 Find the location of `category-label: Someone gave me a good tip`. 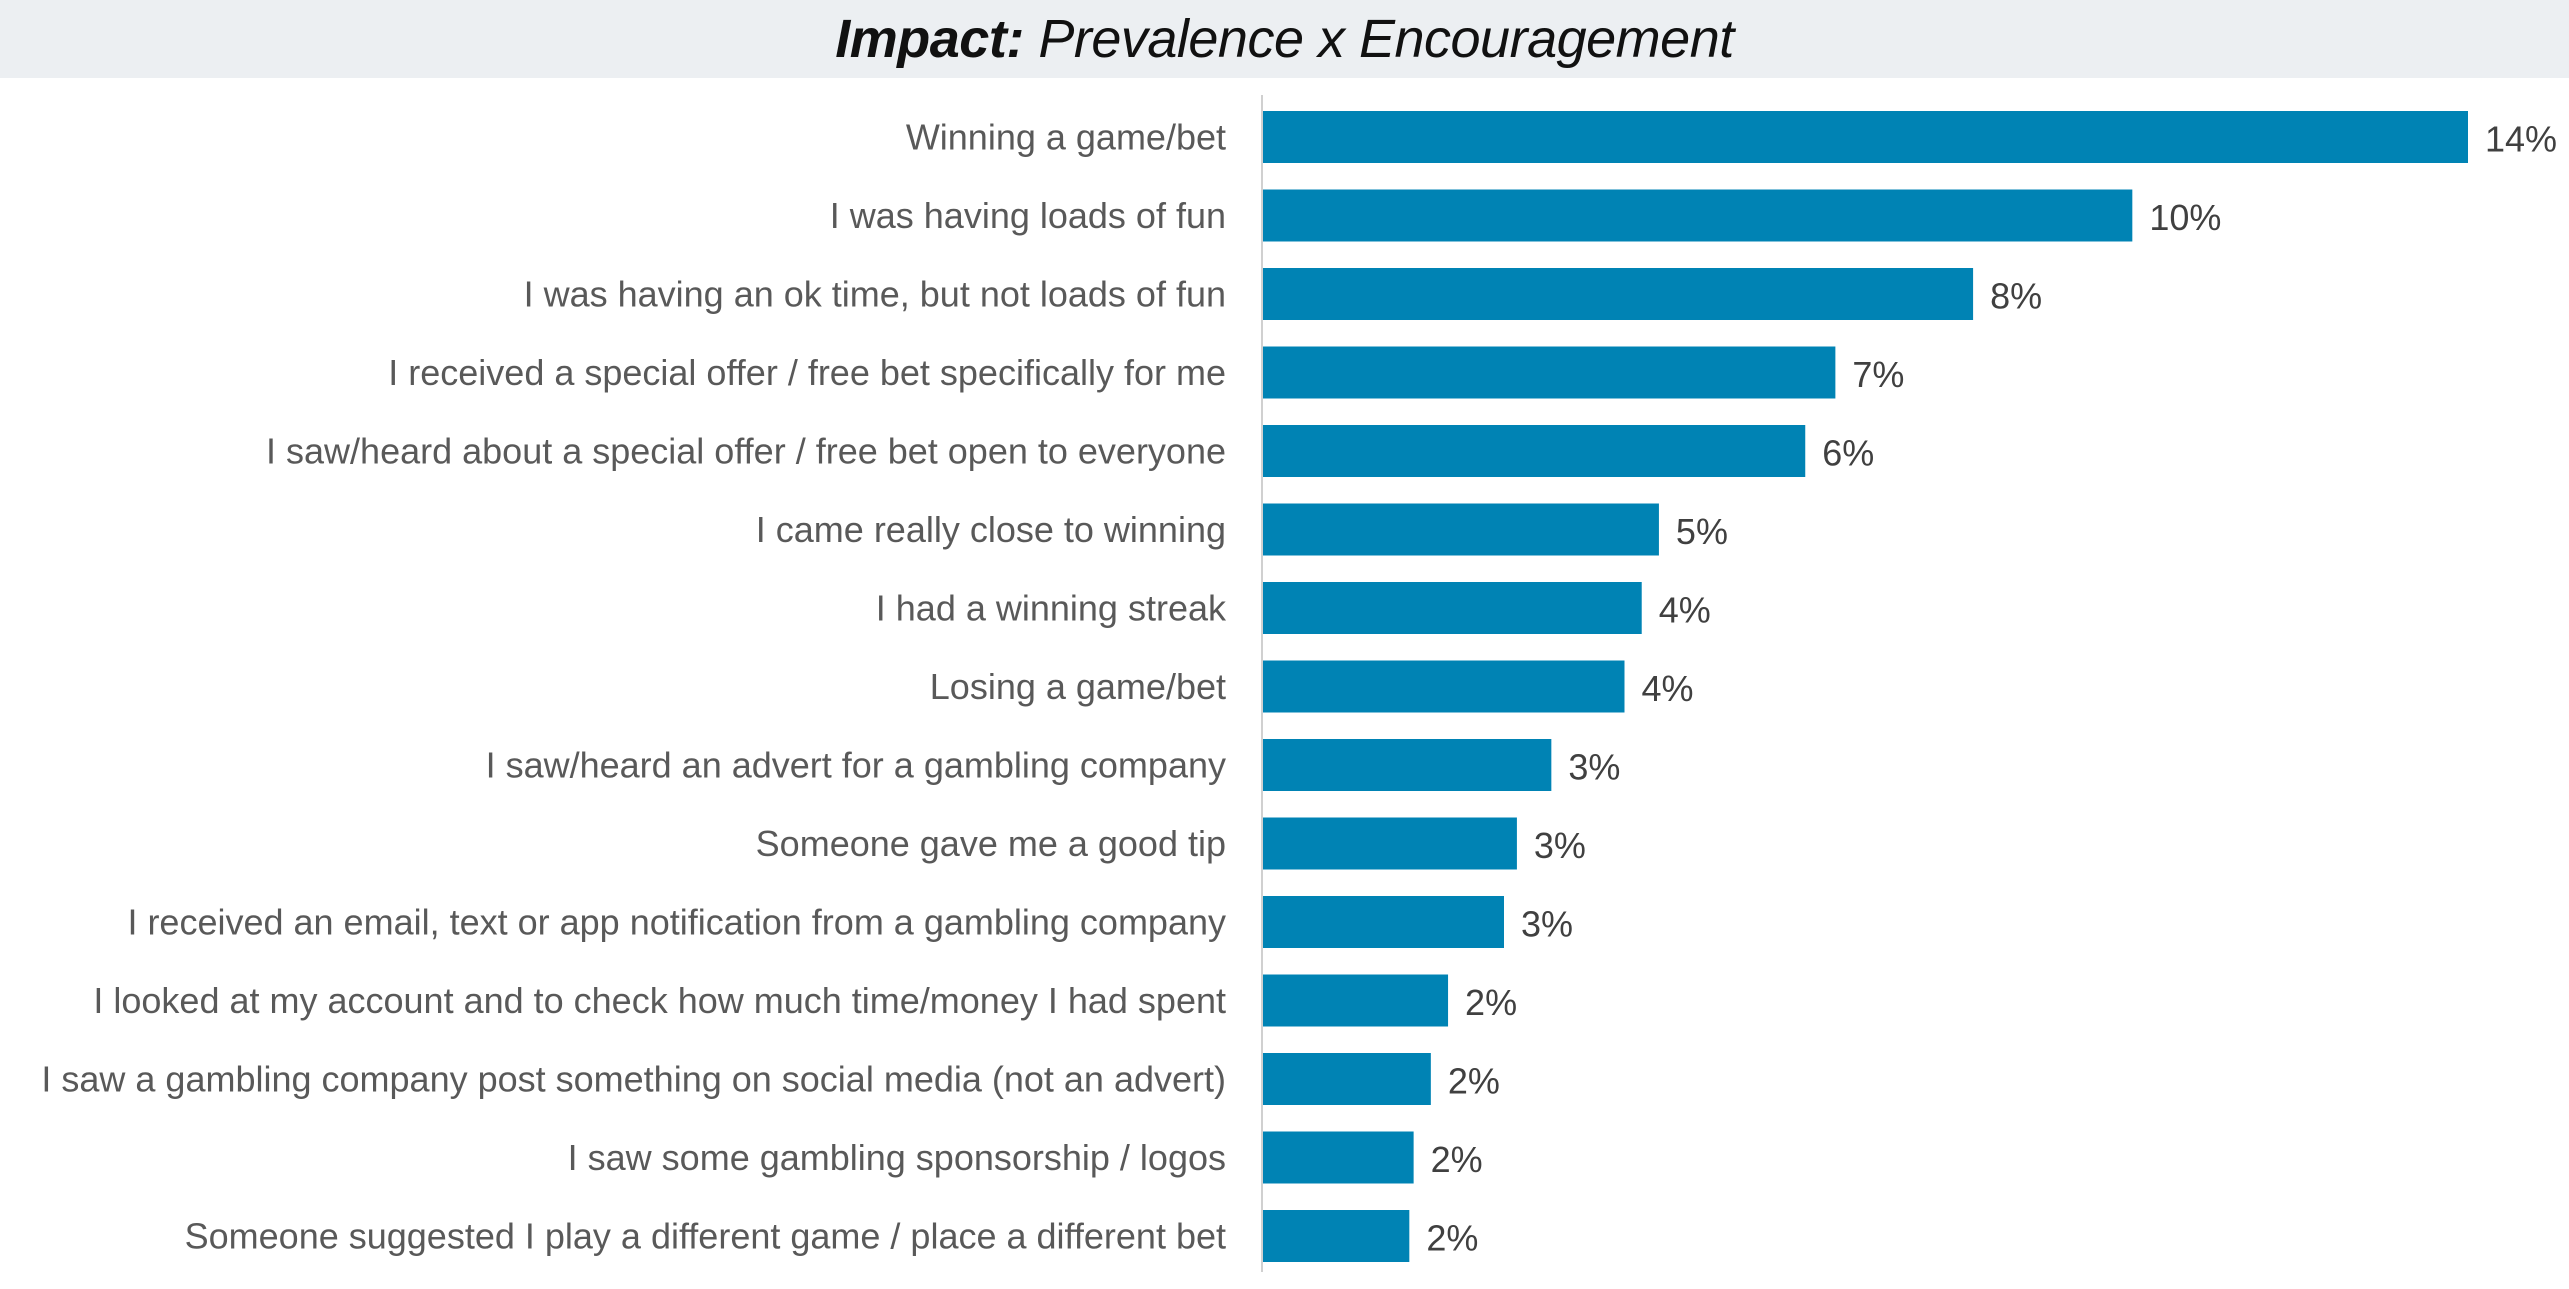

category-label: Someone gave me a good tip is located at coordinates (991, 843).